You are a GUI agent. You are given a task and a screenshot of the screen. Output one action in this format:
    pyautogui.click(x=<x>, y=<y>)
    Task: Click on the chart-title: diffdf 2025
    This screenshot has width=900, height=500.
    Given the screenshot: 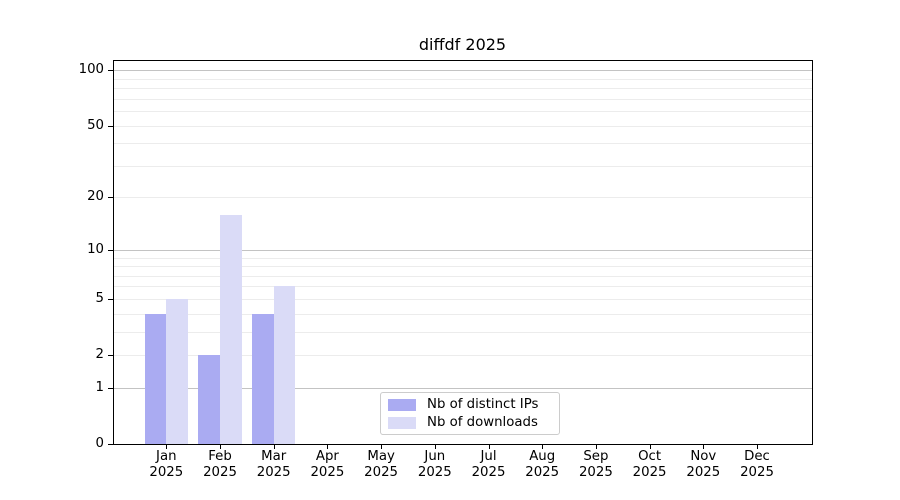 What is the action you would take?
    pyautogui.click(x=462, y=44)
    